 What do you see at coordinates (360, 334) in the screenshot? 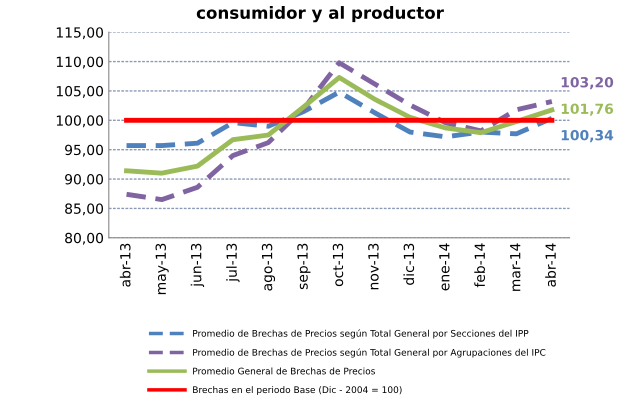
I see `legend-label: Promedio de Brechas de Precios según Total General por Secciones del IPP` at bounding box center [360, 334].